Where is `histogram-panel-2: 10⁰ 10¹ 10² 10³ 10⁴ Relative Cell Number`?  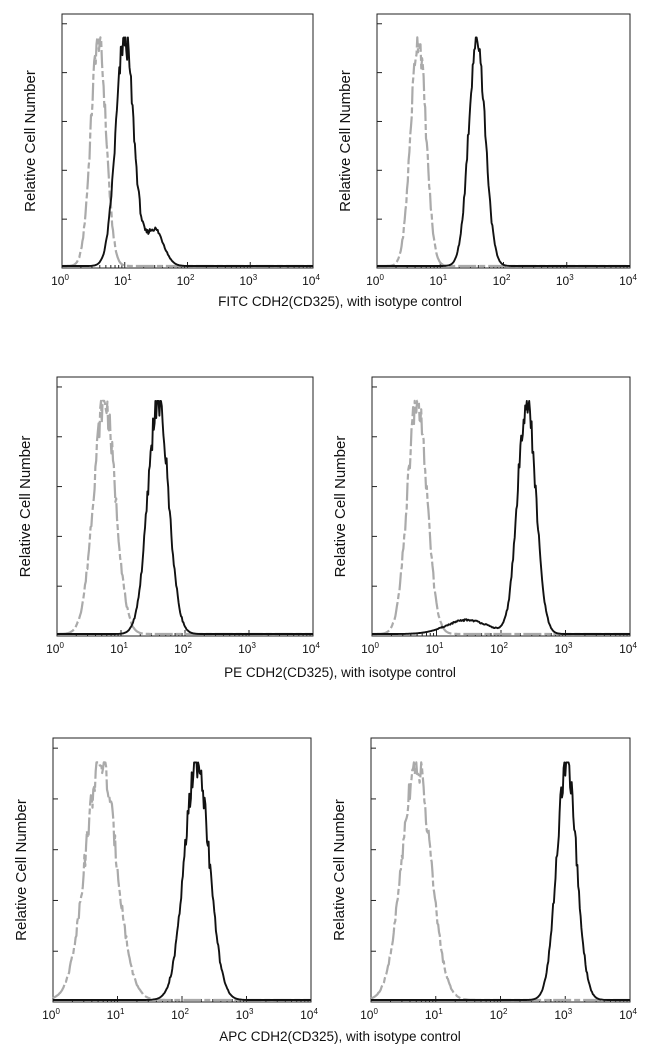
histogram-panel-2: 10⁰ 10¹ 10² 10³ 10⁴ Relative Cell Number is located at coordinates (487, 150).